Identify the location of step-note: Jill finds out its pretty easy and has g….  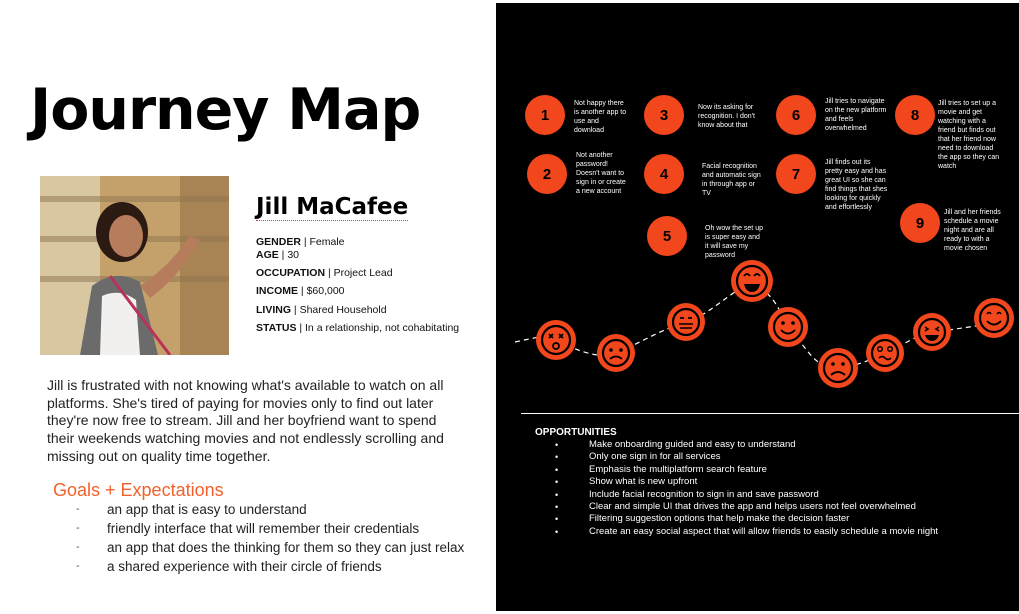
(856, 185).